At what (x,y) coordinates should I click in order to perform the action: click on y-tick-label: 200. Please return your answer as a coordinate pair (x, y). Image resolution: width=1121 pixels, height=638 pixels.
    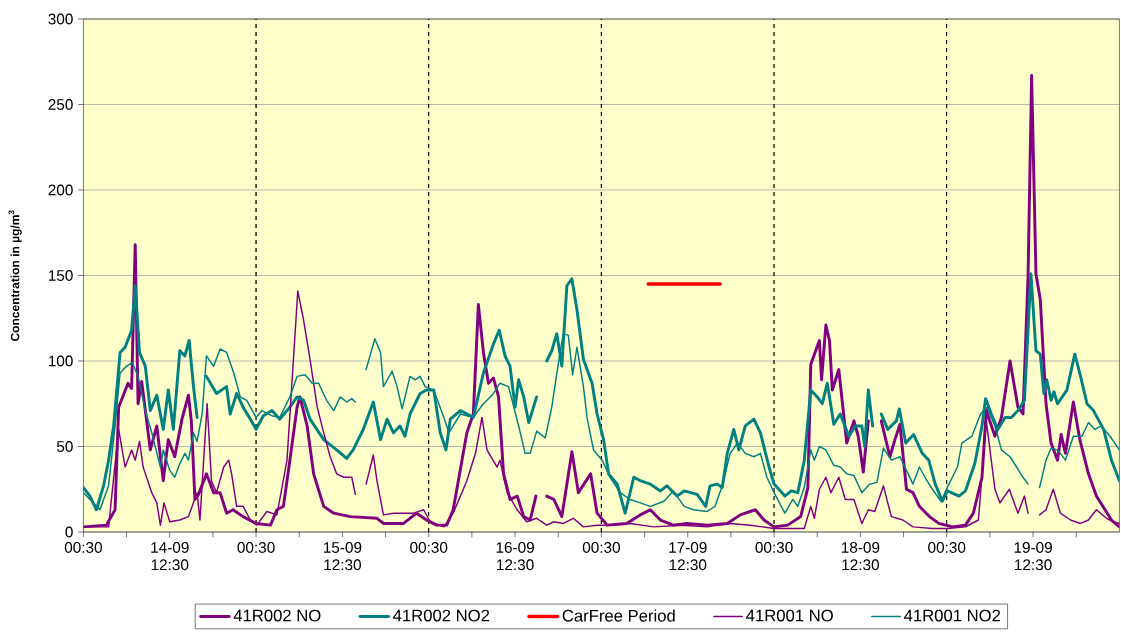
    Looking at the image, I should click on (60, 190).